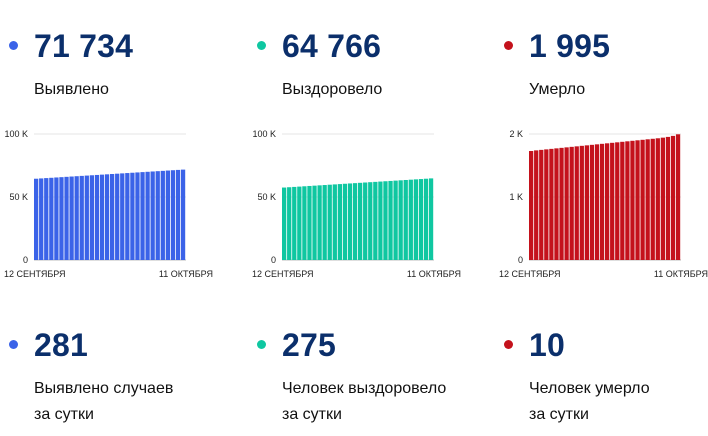 This screenshot has height=436, width=708. What do you see at coordinates (61, 345) in the screenshot?
I see `detected-daily-value: 281` at bounding box center [61, 345].